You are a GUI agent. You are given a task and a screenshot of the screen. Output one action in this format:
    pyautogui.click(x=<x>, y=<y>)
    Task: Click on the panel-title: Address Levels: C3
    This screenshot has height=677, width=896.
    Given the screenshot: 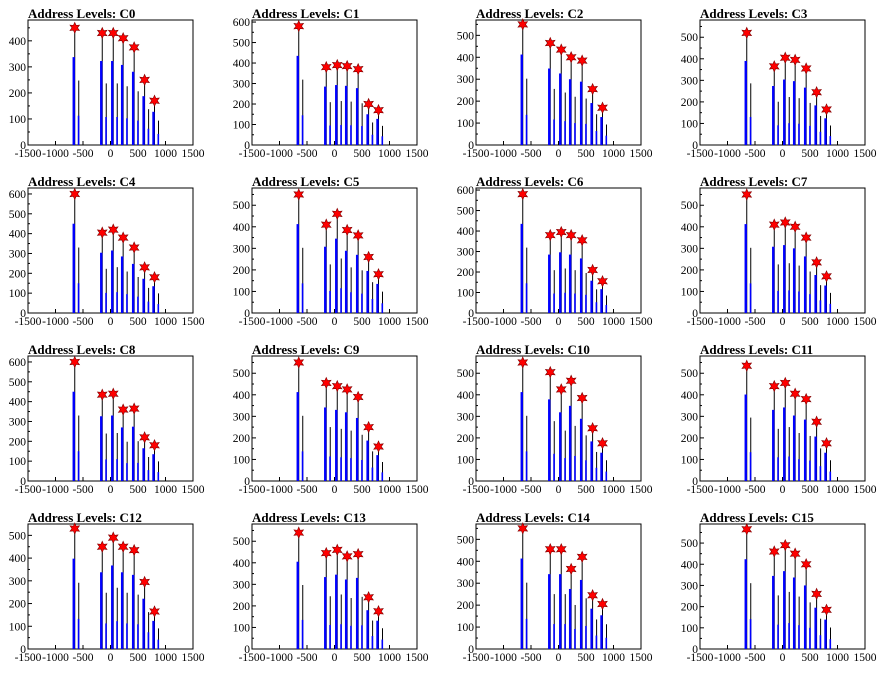 What is the action you would take?
    pyautogui.click(x=754, y=13)
    